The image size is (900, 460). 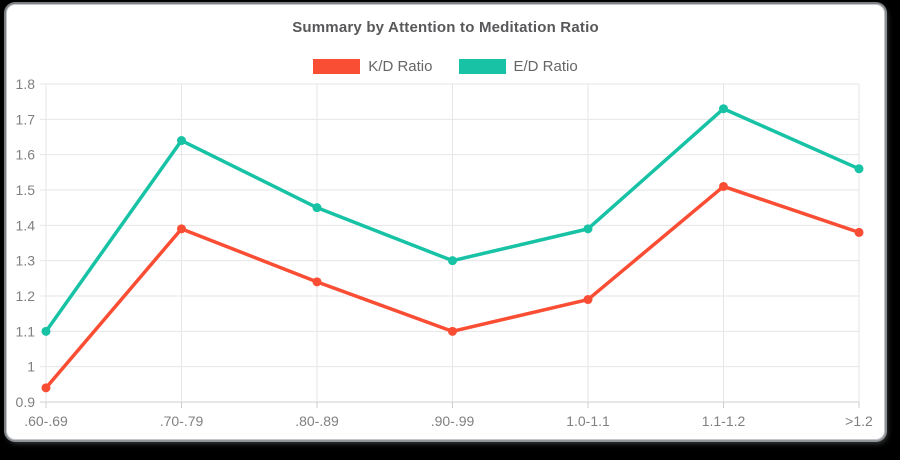 I want to click on svg-text: 1, so click(x=31, y=367).